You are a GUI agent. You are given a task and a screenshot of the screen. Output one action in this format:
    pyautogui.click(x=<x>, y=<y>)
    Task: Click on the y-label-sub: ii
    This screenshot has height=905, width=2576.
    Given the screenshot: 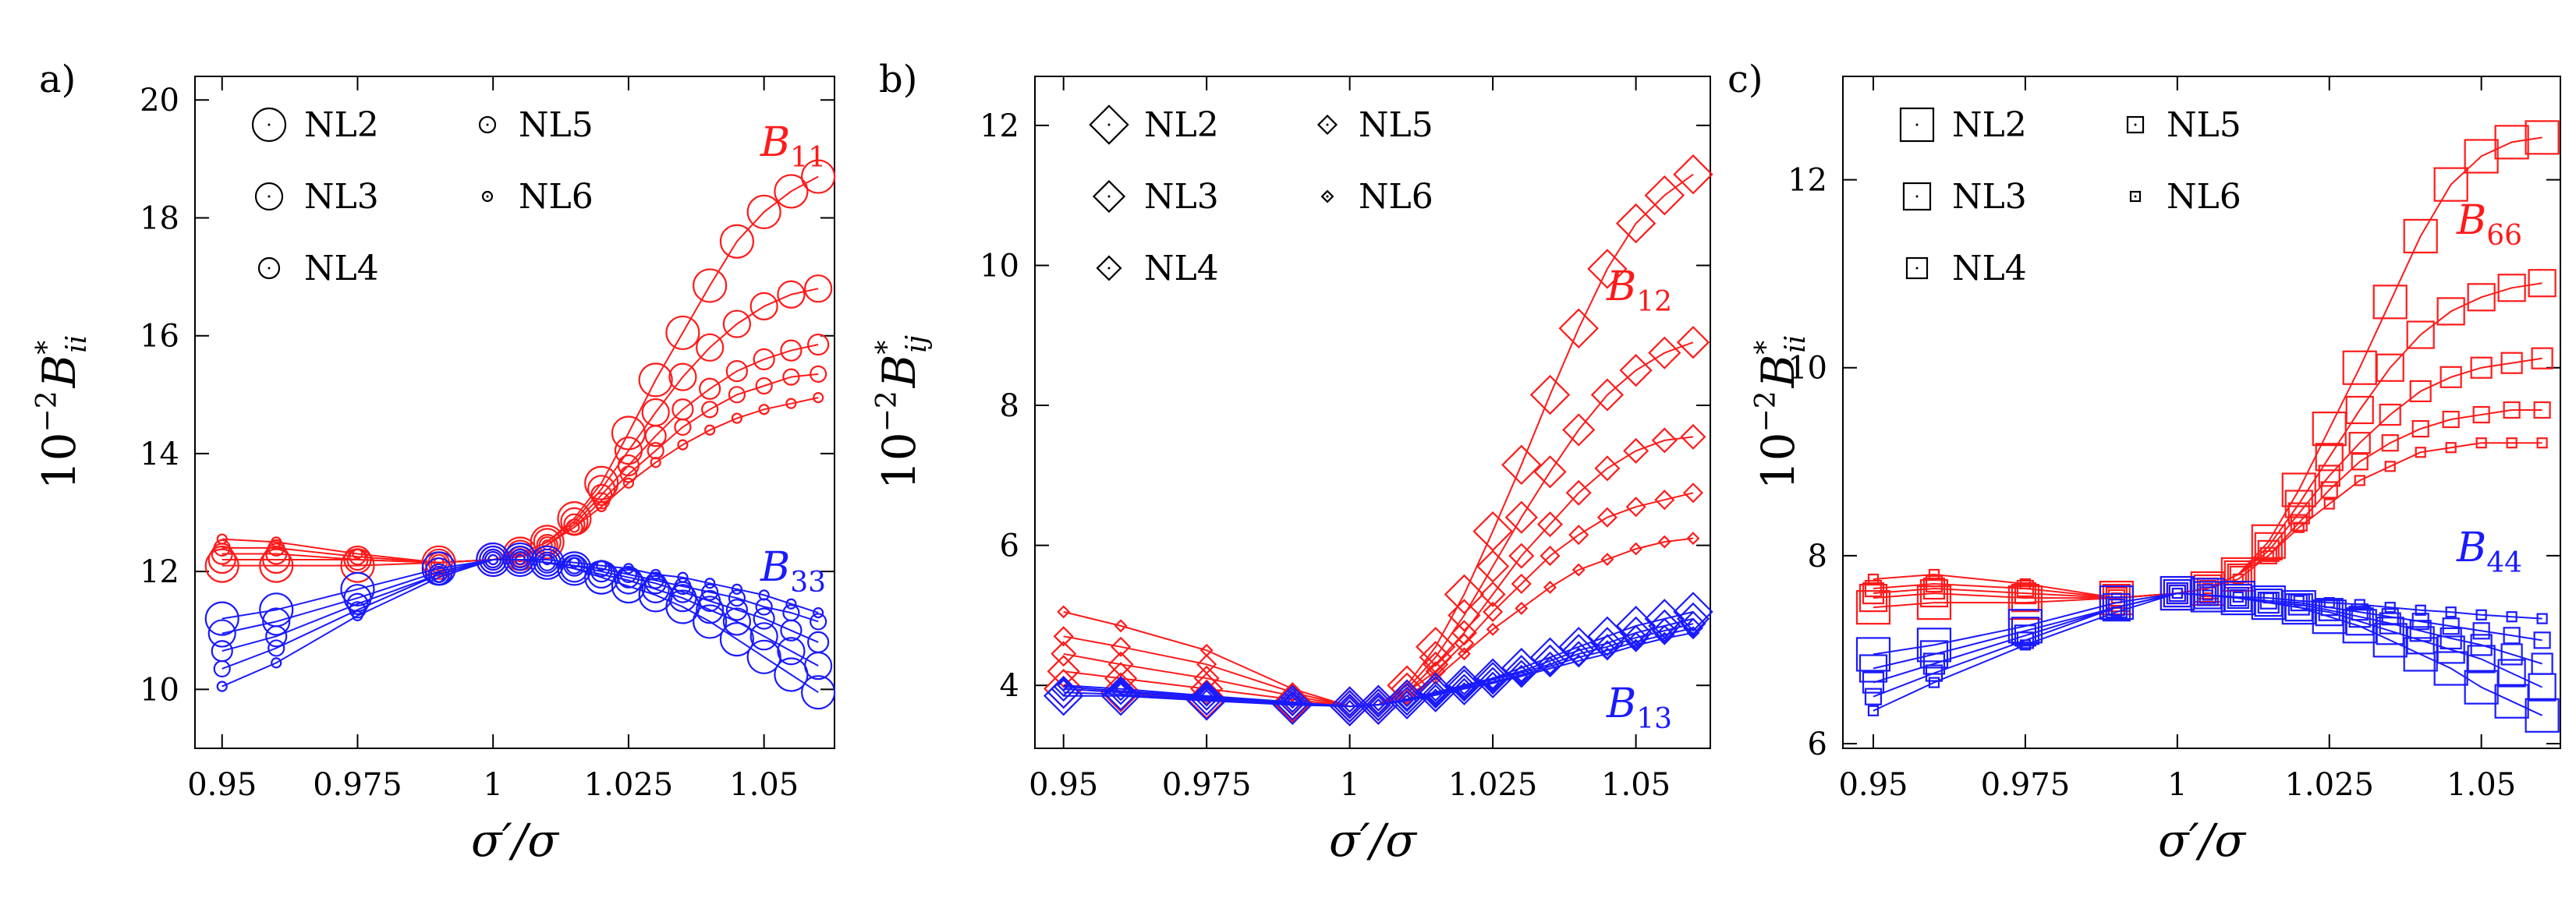 What is the action you would take?
    pyautogui.click(x=77, y=344)
    